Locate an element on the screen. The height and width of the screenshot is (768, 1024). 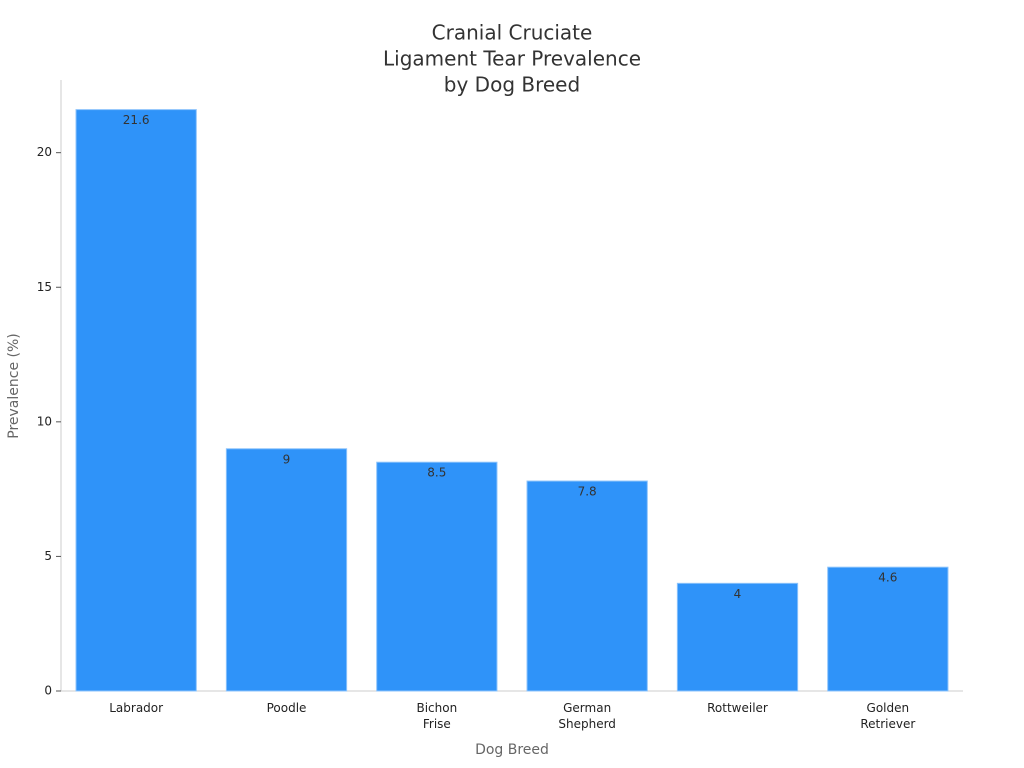
chart-title: Cranial Cruciate is located at coordinates (512, 33).